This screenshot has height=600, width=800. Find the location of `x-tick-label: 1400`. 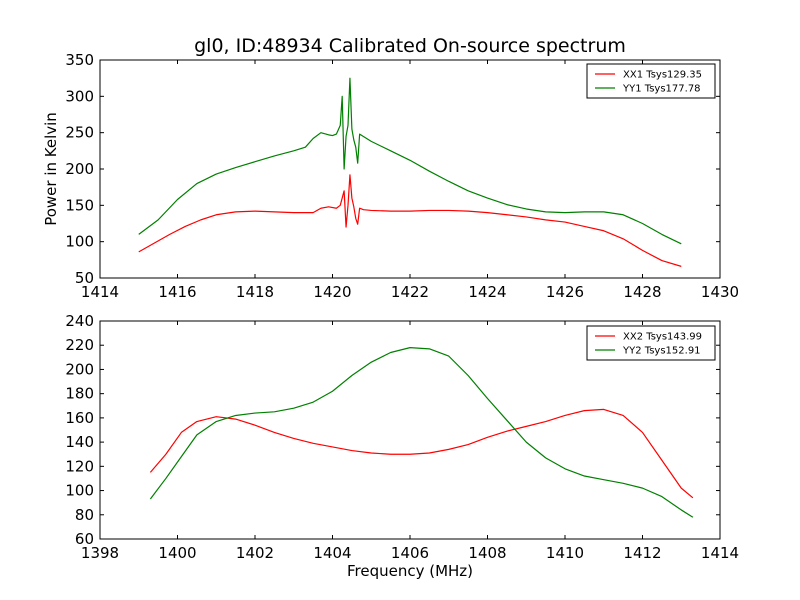

x-tick-label: 1400 is located at coordinates (177, 553).